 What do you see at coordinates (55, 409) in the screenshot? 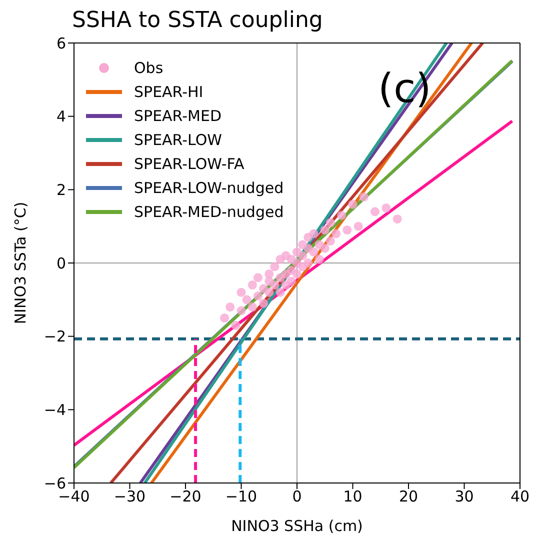
I see `y-tick-label: −4` at bounding box center [55, 409].